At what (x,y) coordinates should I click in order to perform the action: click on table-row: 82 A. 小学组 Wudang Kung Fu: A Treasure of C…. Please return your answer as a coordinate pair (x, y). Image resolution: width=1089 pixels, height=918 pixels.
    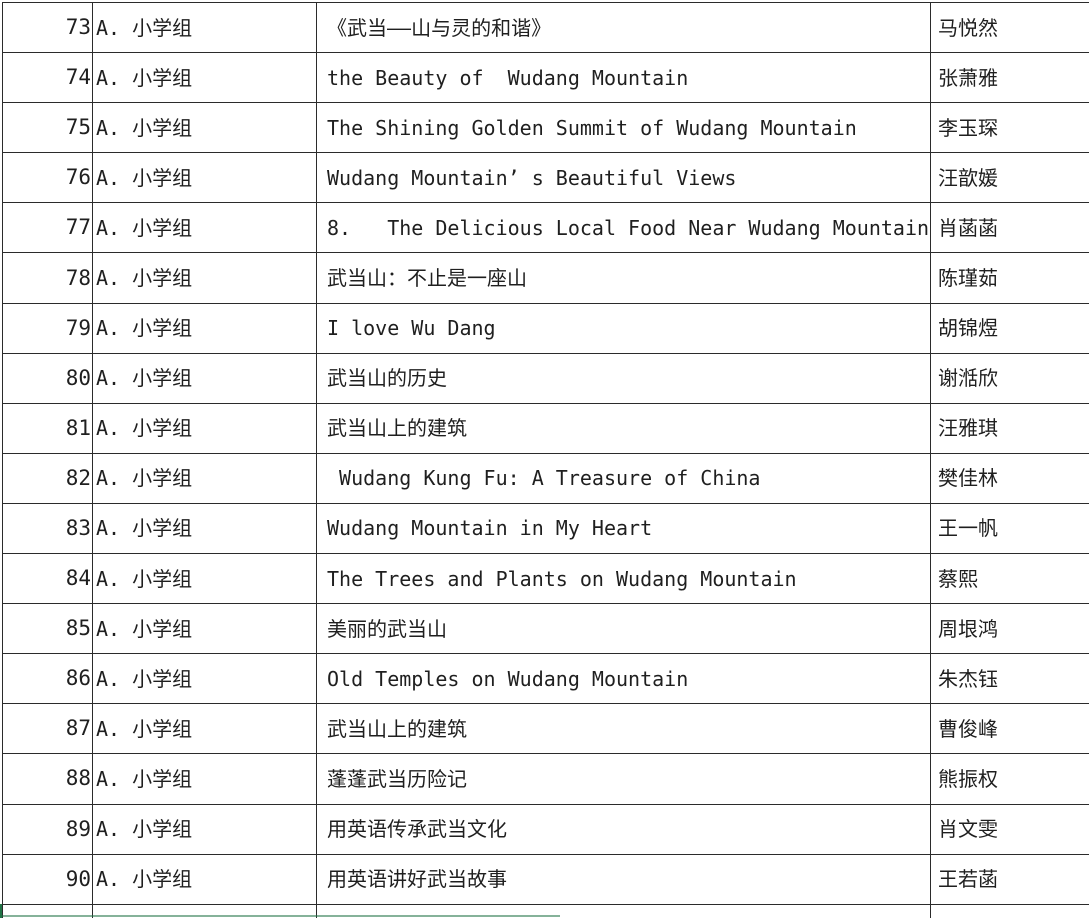
    Looking at the image, I should click on (545, 478).